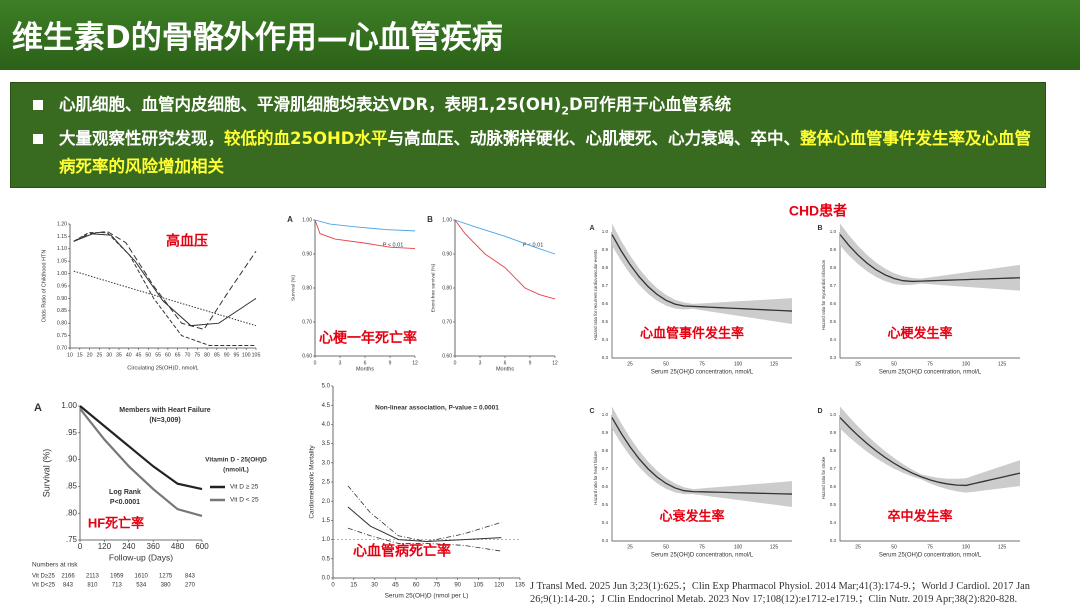  Describe the element at coordinates (692, 332) in the screenshot. I see `figure-label: 心血管事件发生率` at that location.